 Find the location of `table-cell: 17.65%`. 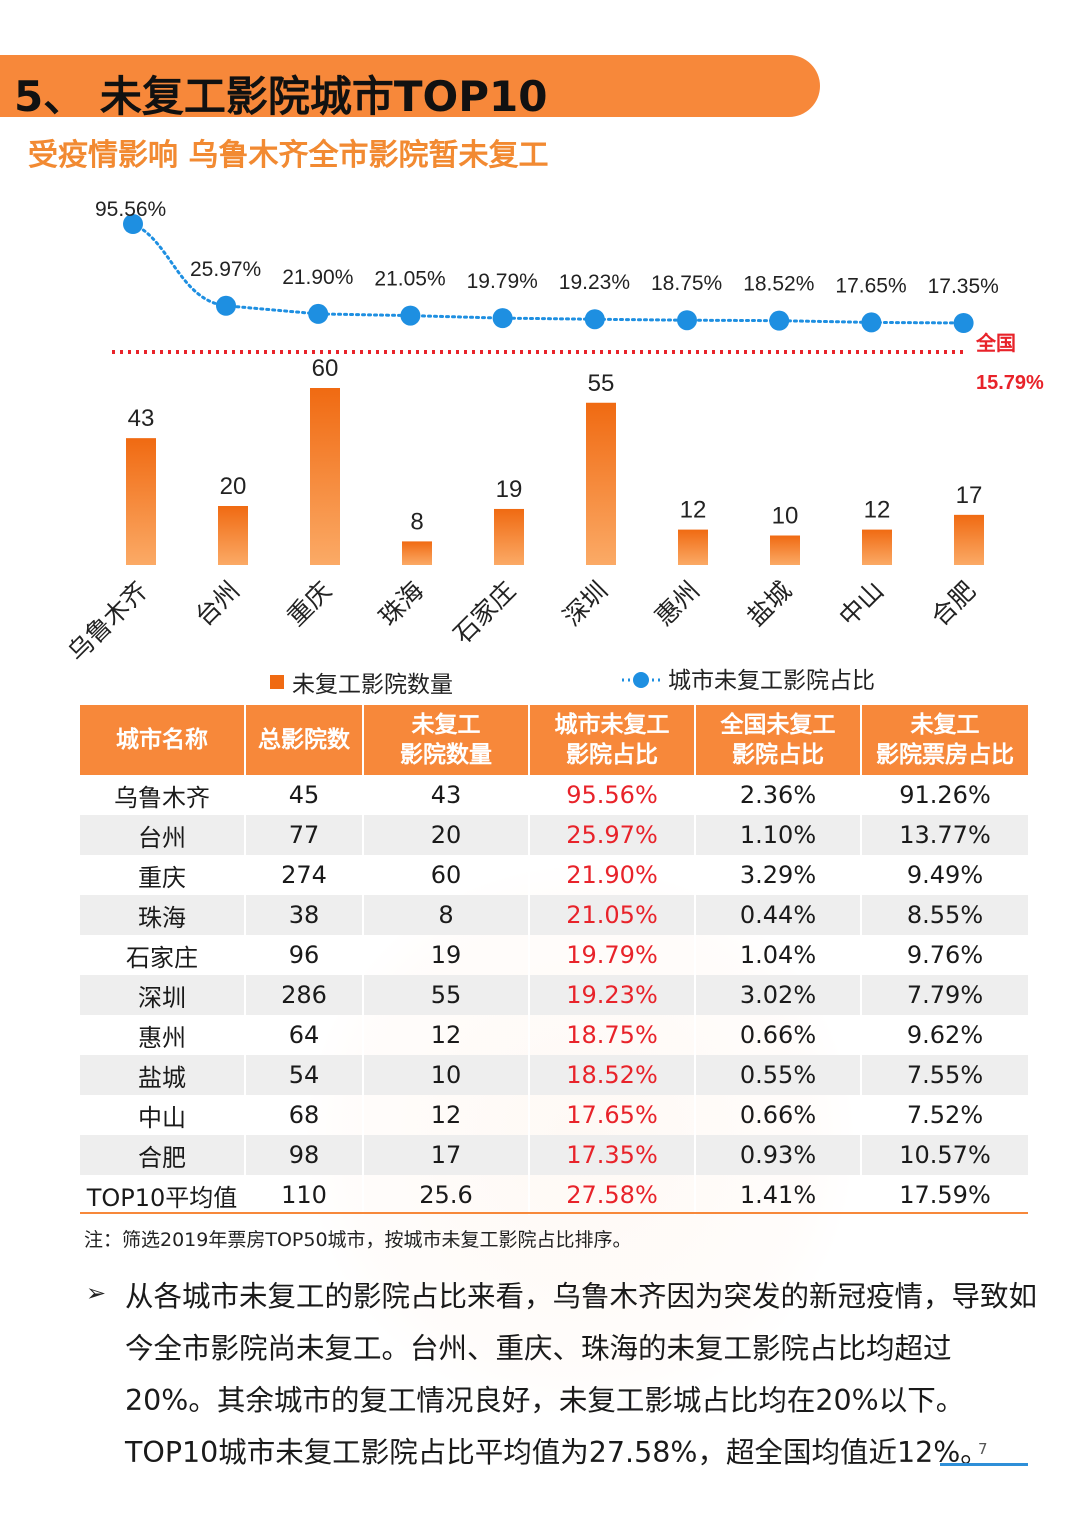

table-cell: 17.65% is located at coordinates (612, 1115).